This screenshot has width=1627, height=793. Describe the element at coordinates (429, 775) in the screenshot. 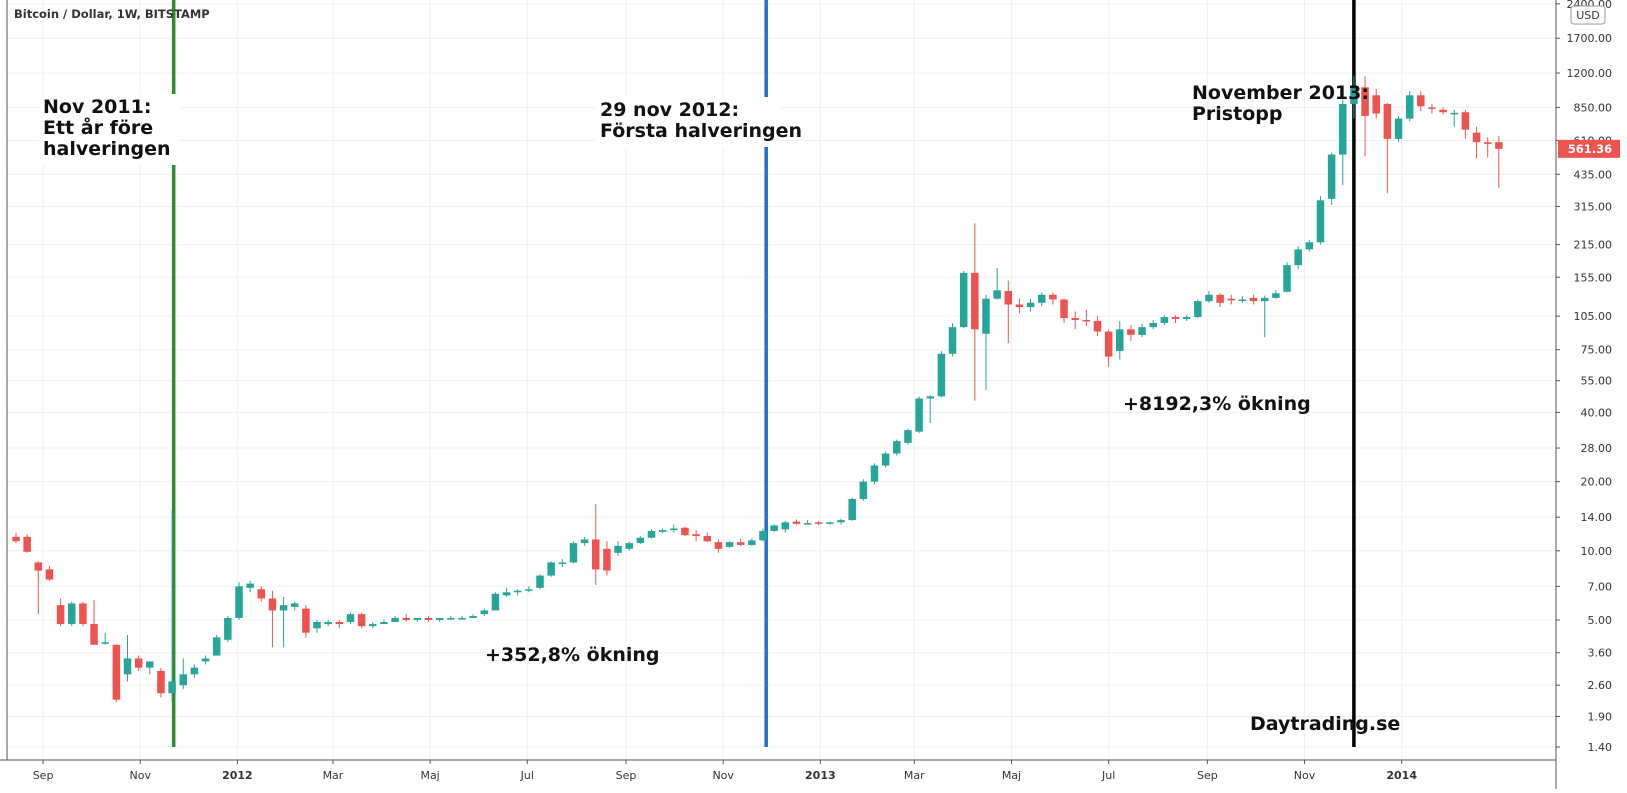

I see `x-tick-label: Maj` at that location.